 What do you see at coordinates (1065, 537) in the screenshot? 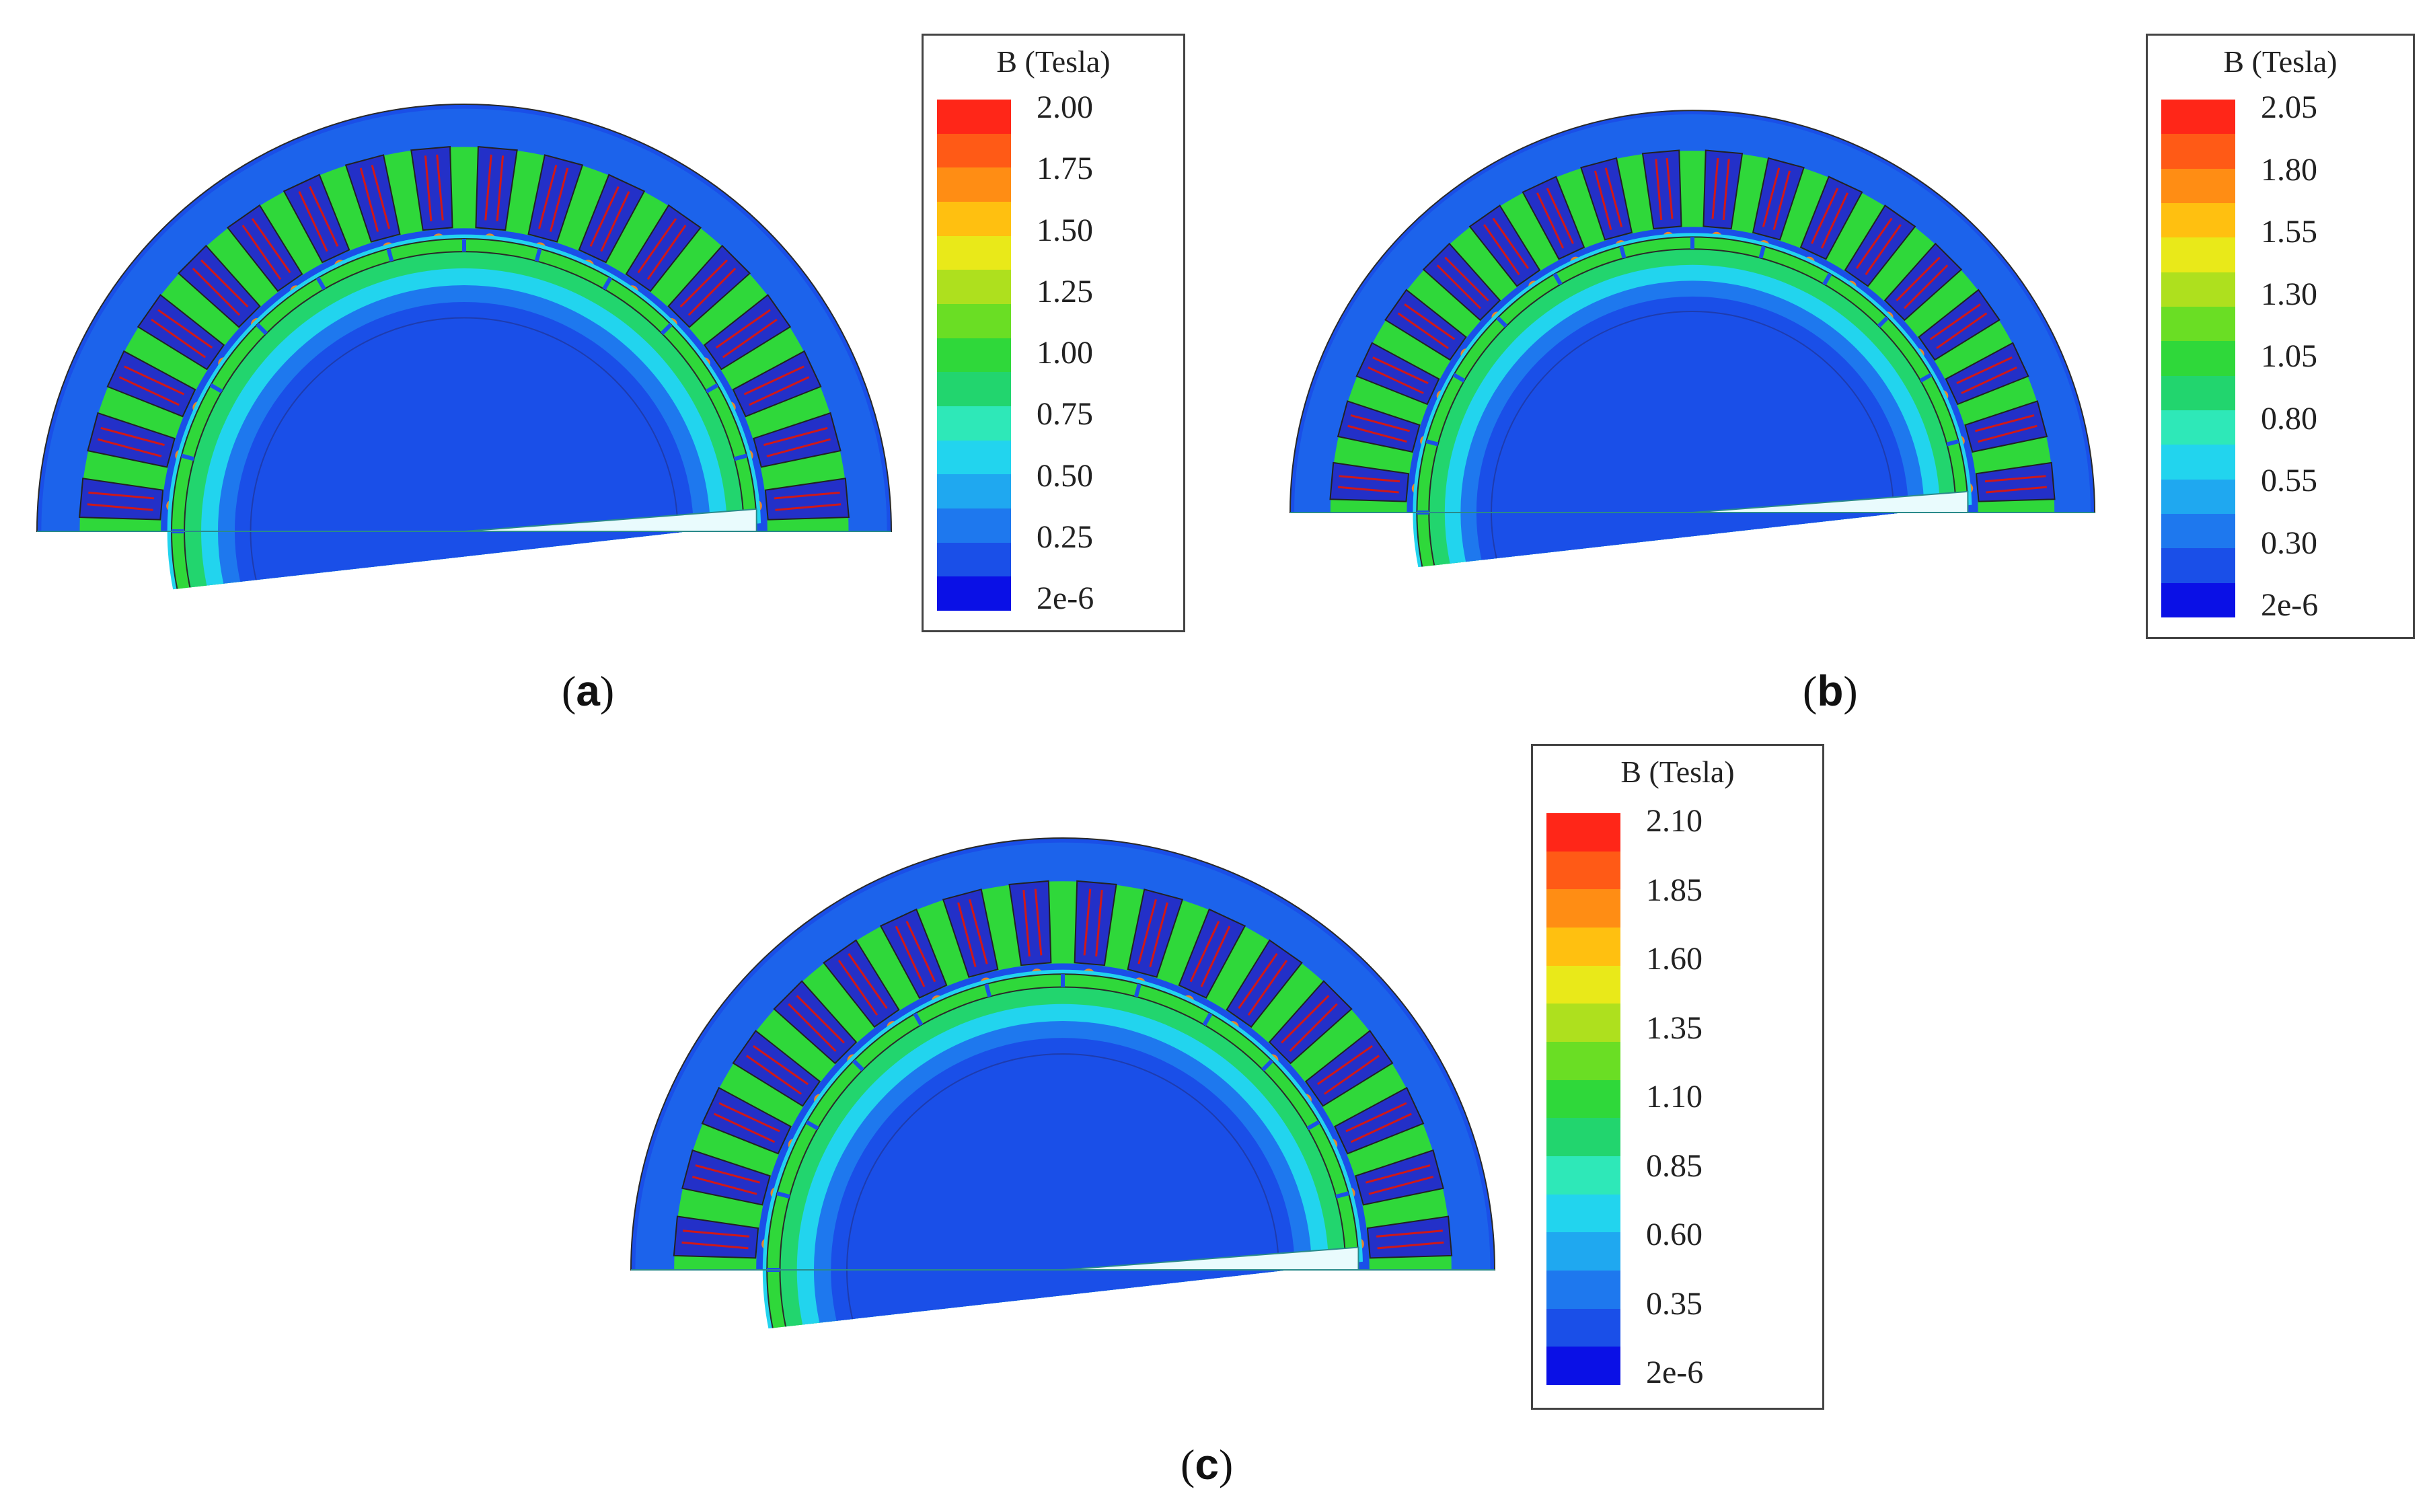
I see `colorbar-tick-label: 0.25` at bounding box center [1065, 537].